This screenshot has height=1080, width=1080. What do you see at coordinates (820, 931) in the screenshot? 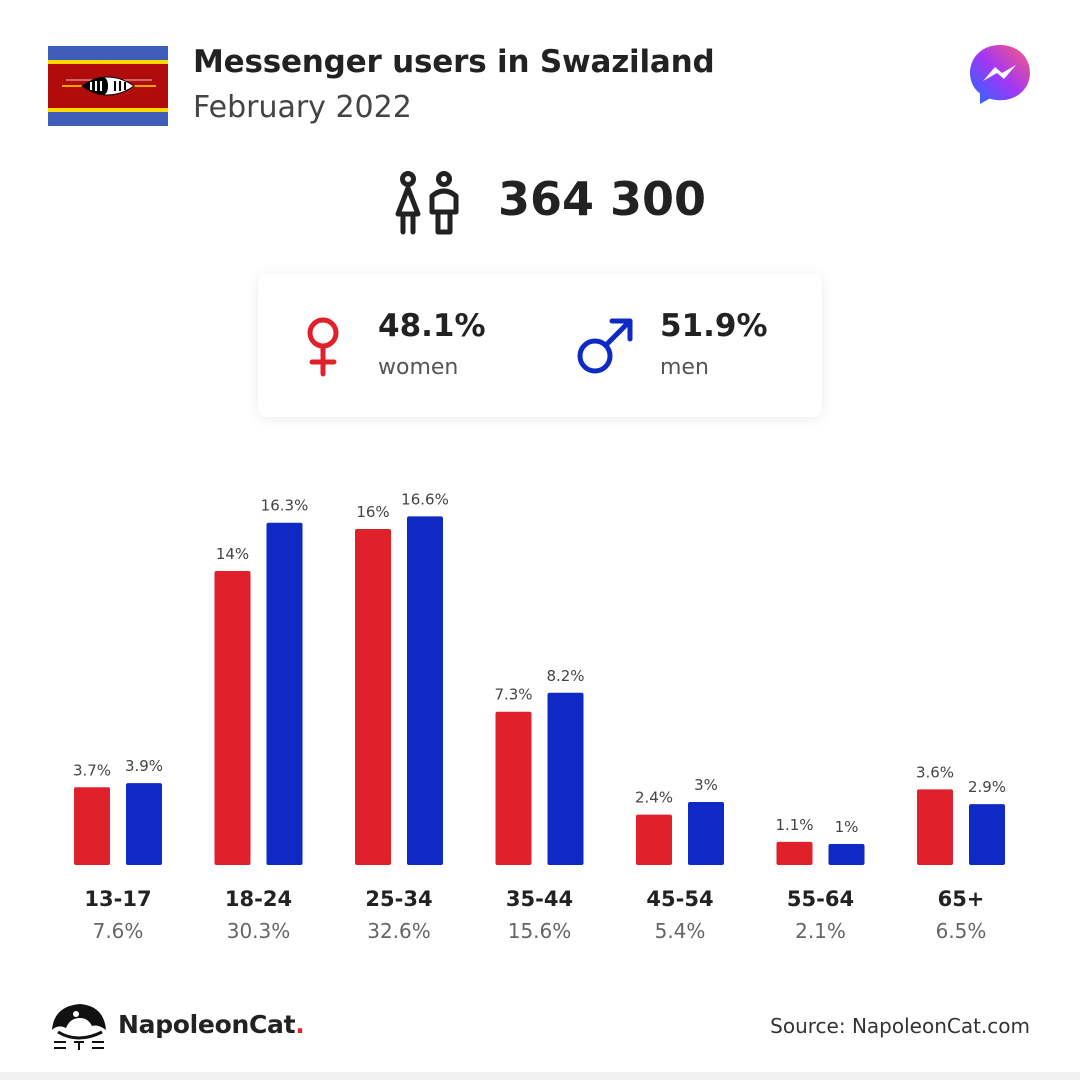
I see `category-total-55-64: 2.1%` at bounding box center [820, 931].